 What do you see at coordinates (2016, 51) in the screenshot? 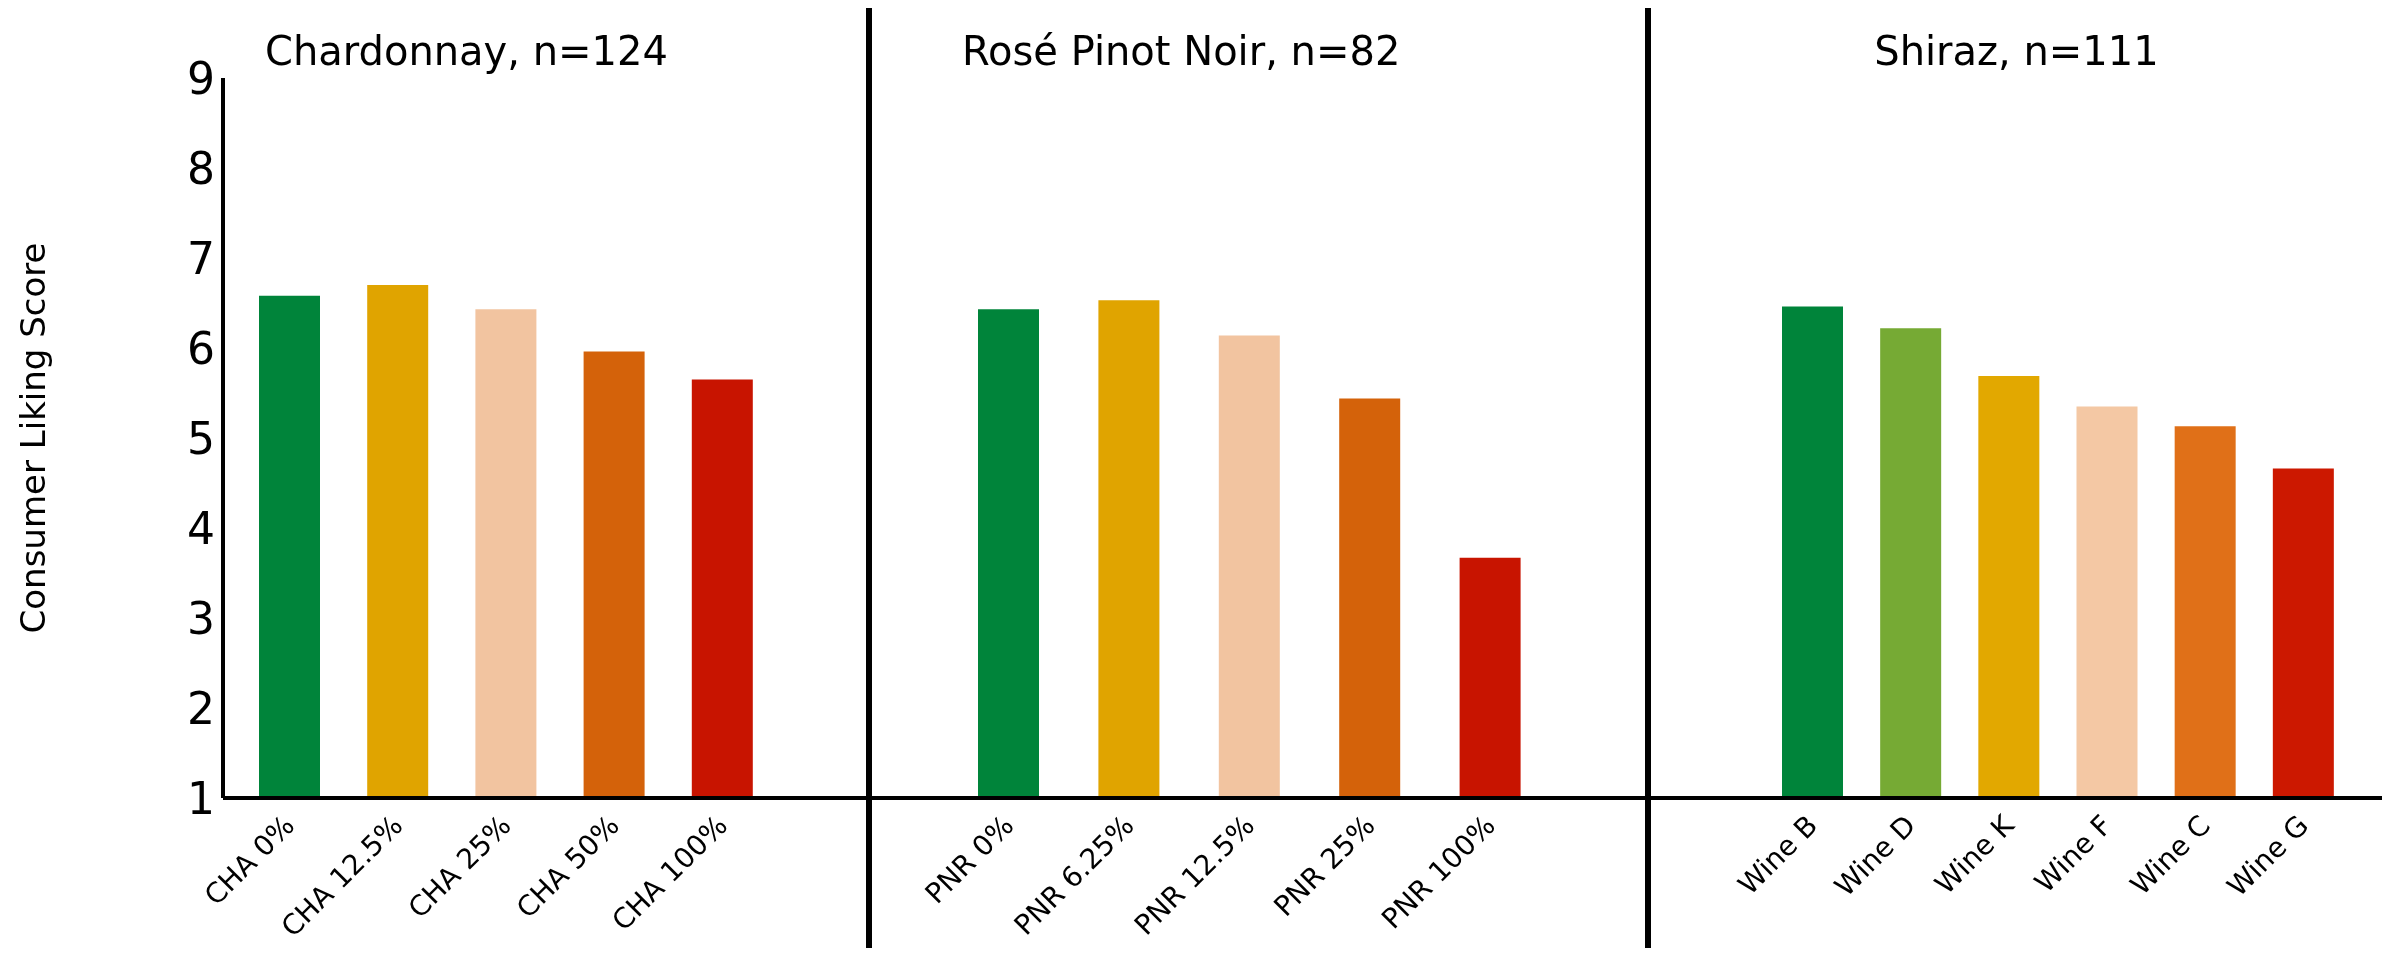
I see `chart-title: Shiraz, n=111` at bounding box center [2016, 51].